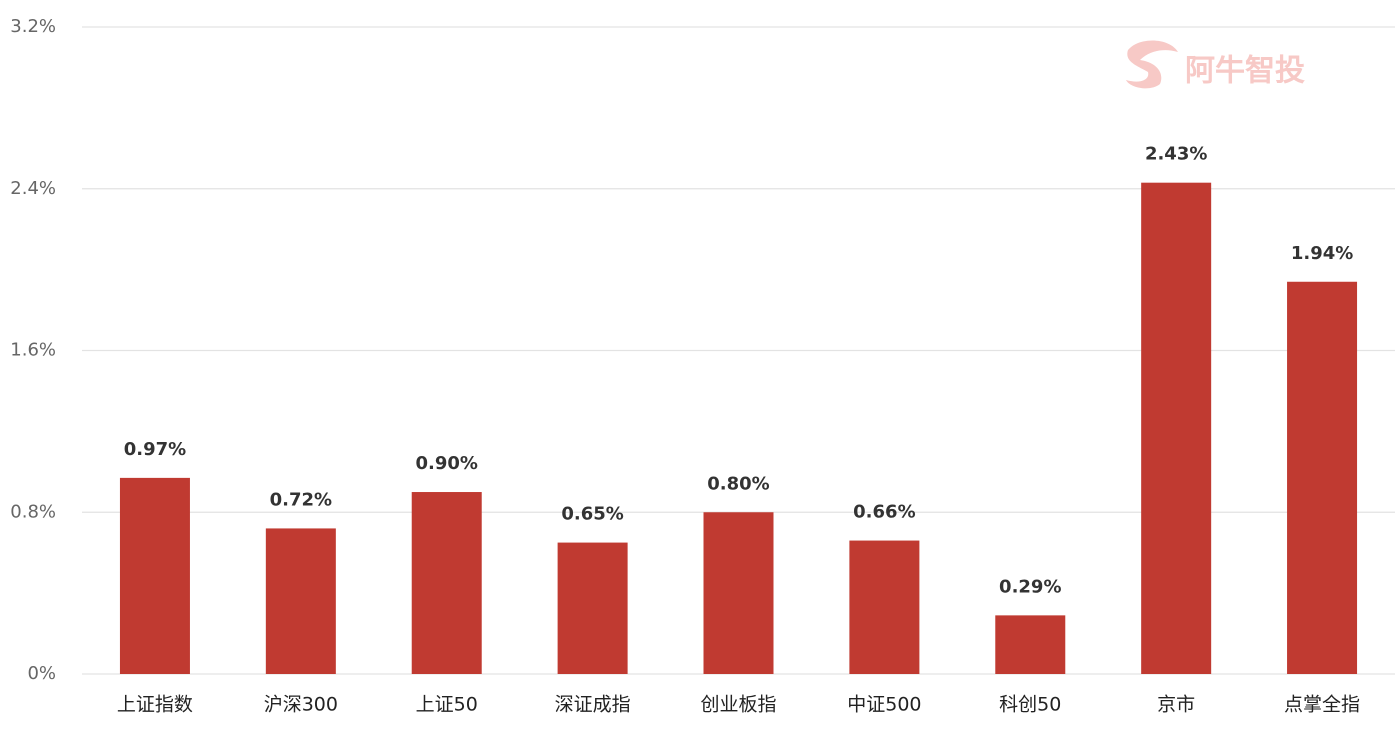  I want to click on x-tick-label: 创业板指, so click(738, 705).